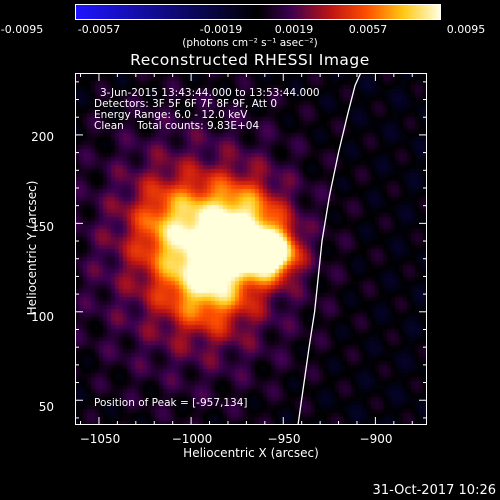 Image resolution: width=500 pixels, height=500 pixels. What do you see at coordinates (46, 407) in the screenshot?
I see `y-tick-label: 50` at bounding box center [46, 407].